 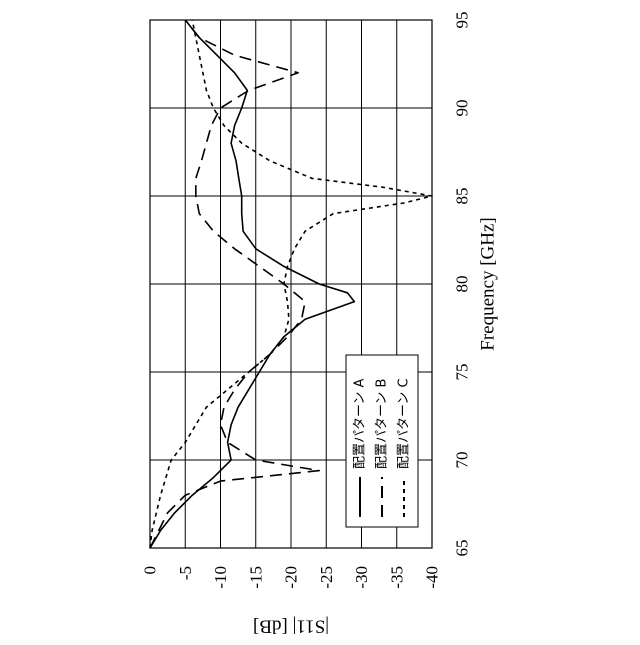 I want to click on x-tick-labels: 65 70 75 80 85 90 95, so click(x=462, y=284).